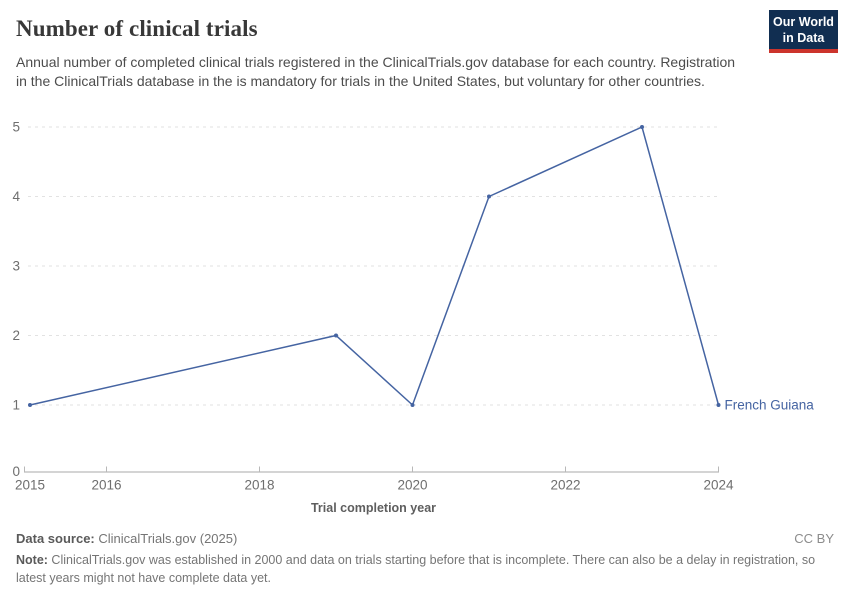 Image resolution: width=850 pixels, height=600 pixels. Describe the element at coordinates (16, 127) in the screenshot. I see `y-tick-label-5: 5` at that location.